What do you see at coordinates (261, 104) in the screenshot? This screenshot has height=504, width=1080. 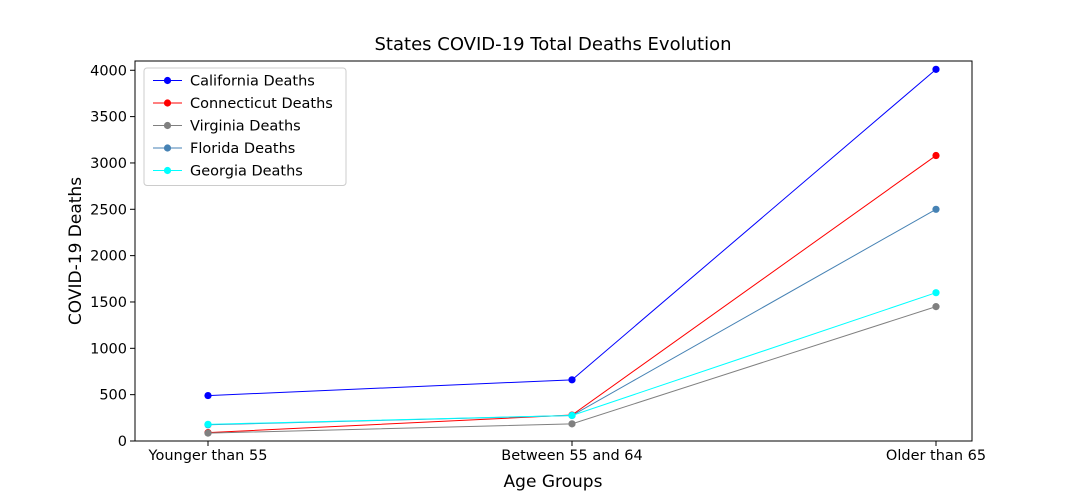 I see `legend-label: Connecticut Deaths` at bounding box center [261, 104].